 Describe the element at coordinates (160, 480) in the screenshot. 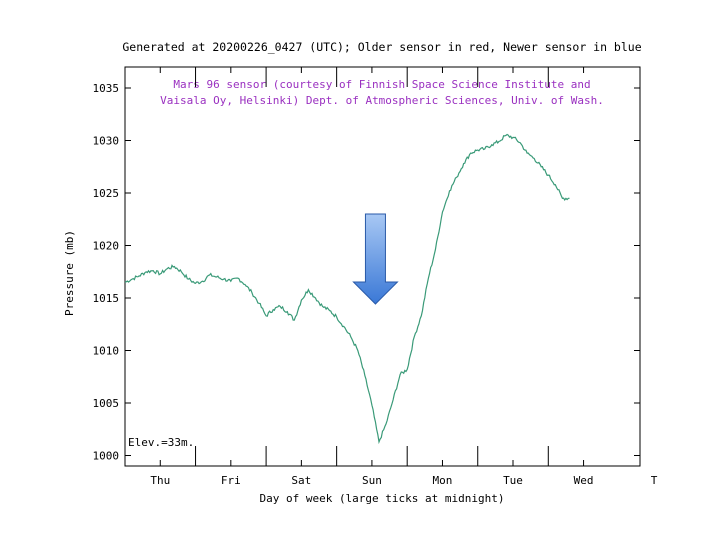

I see `x-day-label: Thu` at that location.